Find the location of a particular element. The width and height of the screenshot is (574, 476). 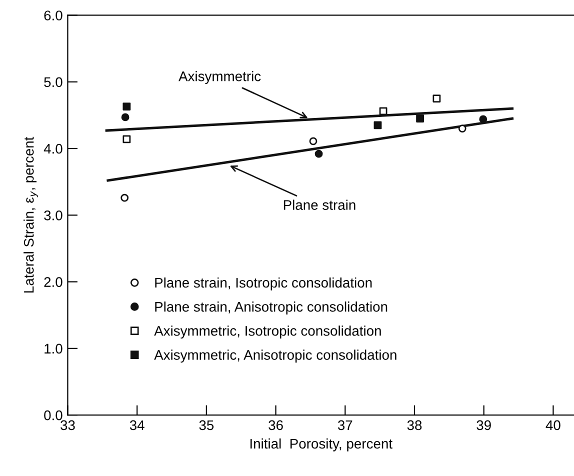

y-tick-label: 4.0 is located at coordinates (53, 149).